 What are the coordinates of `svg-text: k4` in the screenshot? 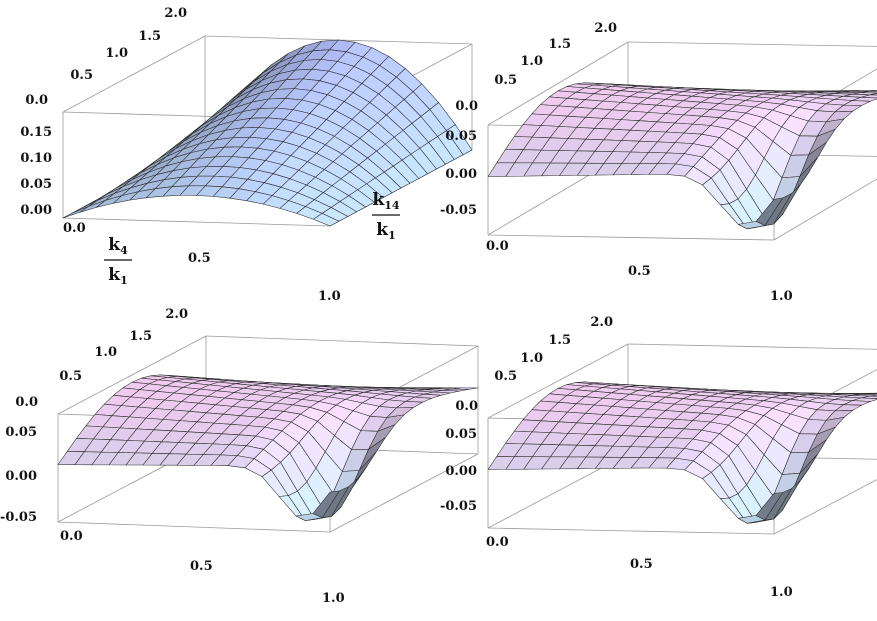 It's located at (118, 246).